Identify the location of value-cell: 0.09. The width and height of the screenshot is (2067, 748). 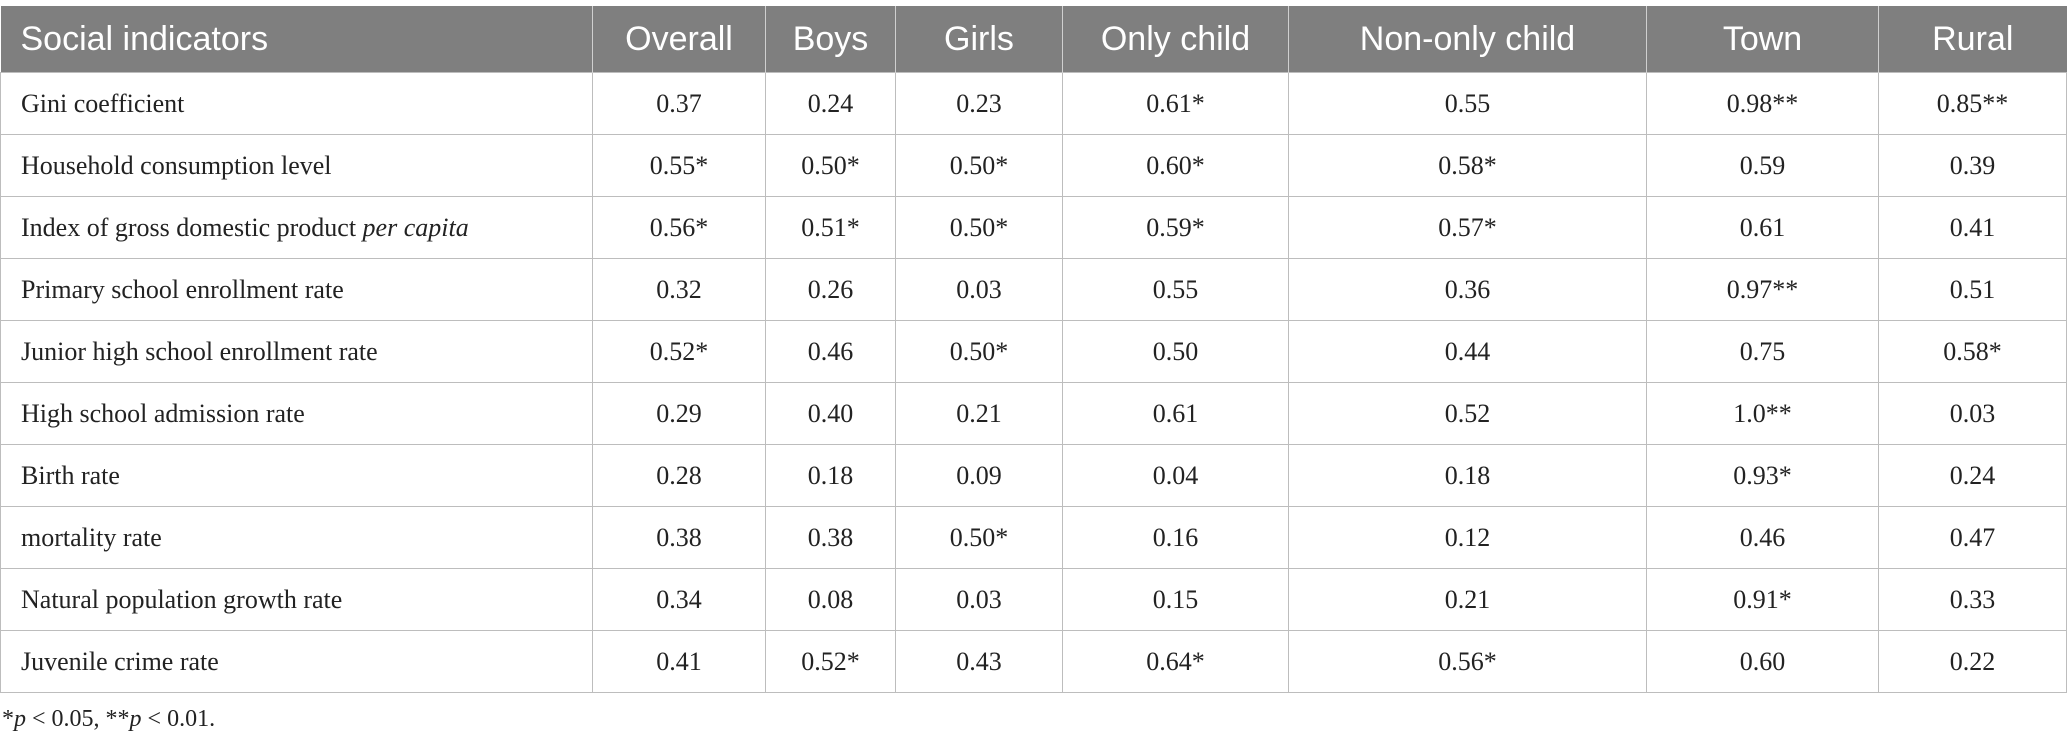
(979, 475).